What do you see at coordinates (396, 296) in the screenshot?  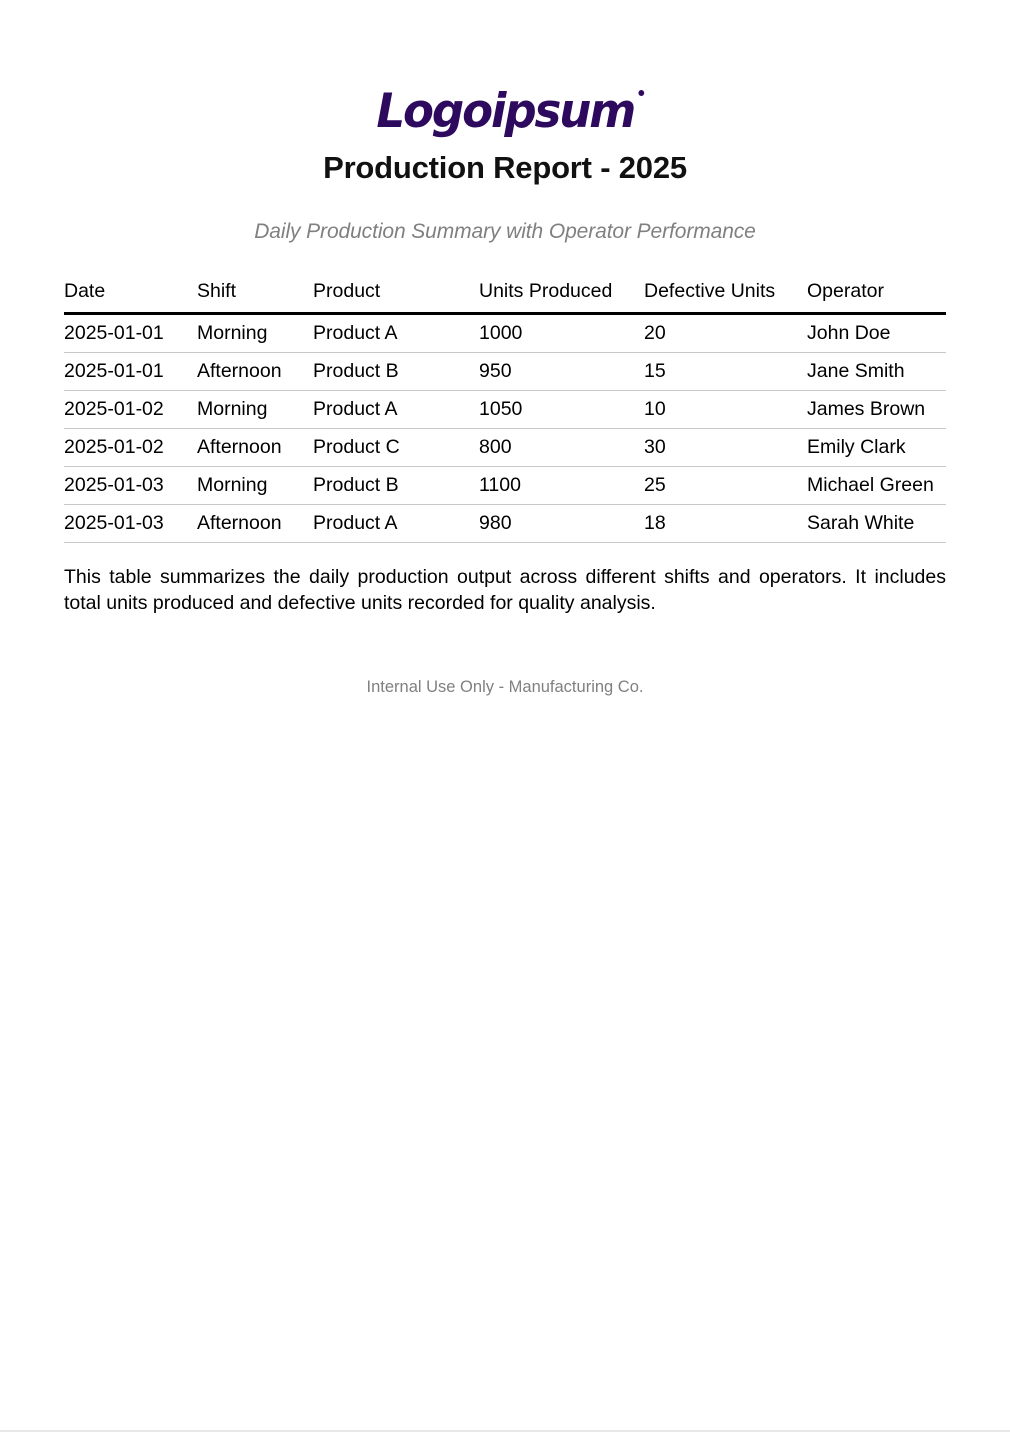 I see `column-header-product: Product` at bounding box center [396, 296].